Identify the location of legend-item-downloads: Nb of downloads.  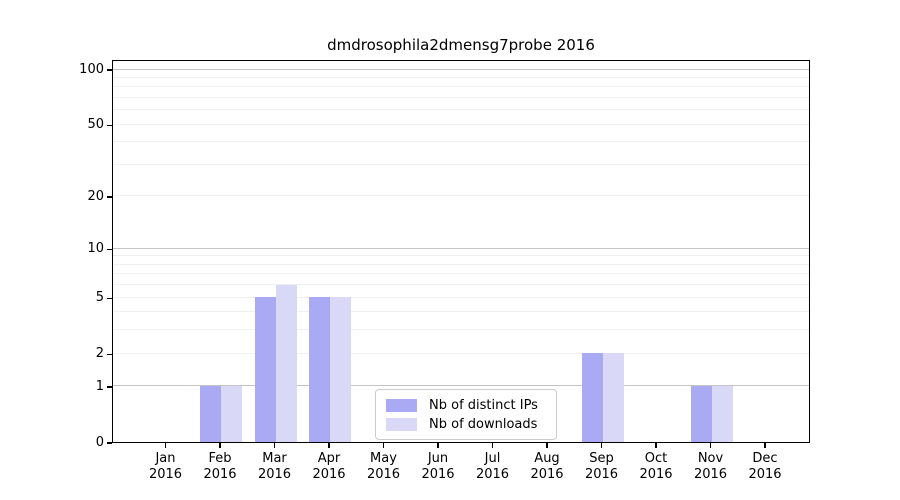
(467, 424).